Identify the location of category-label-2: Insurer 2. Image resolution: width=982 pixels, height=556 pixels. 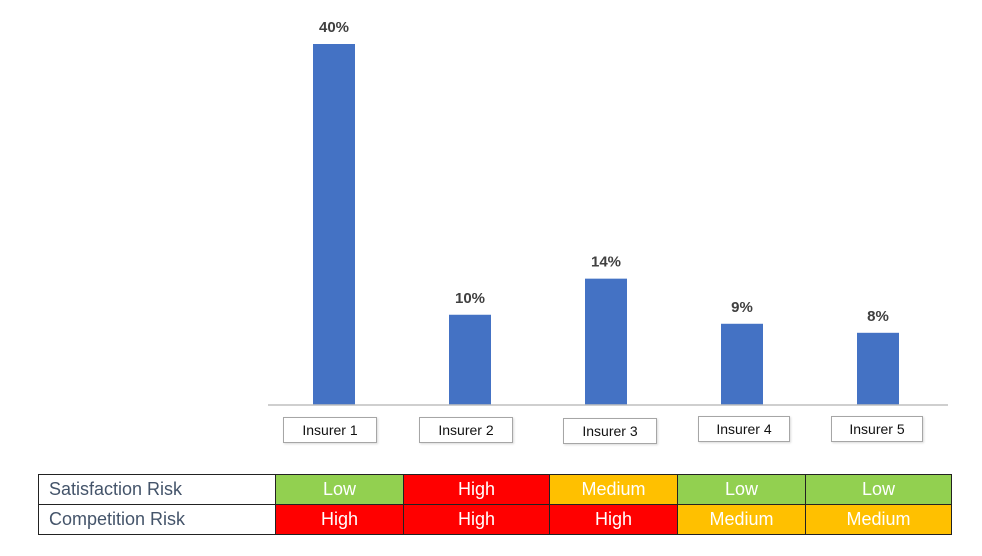
(466, 430).